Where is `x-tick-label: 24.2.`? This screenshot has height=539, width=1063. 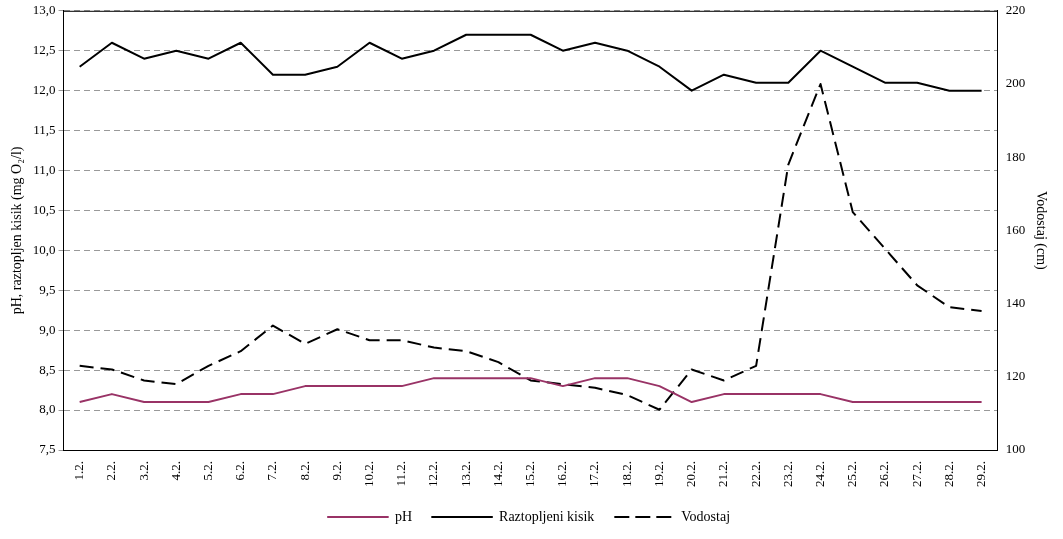 x-tick-label: 24.2. is located at coordinates (819, 474).